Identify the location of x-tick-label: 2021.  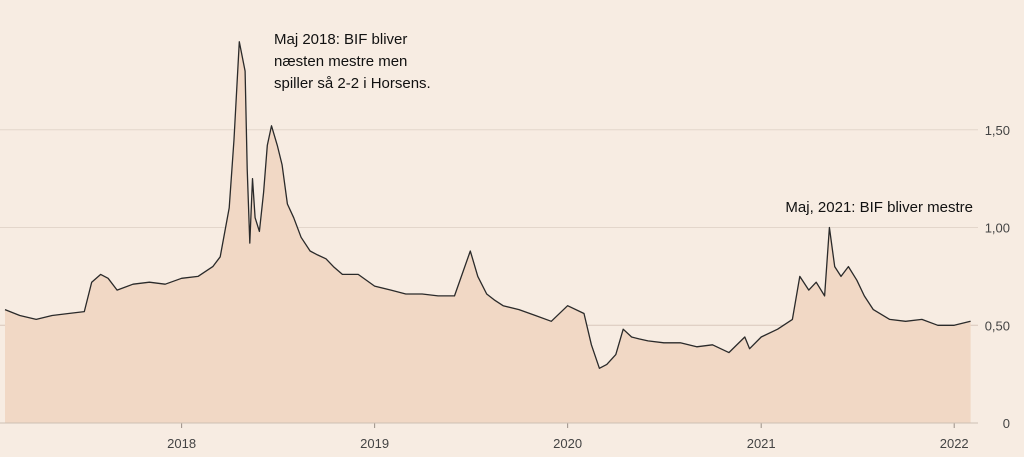
(761, 443).